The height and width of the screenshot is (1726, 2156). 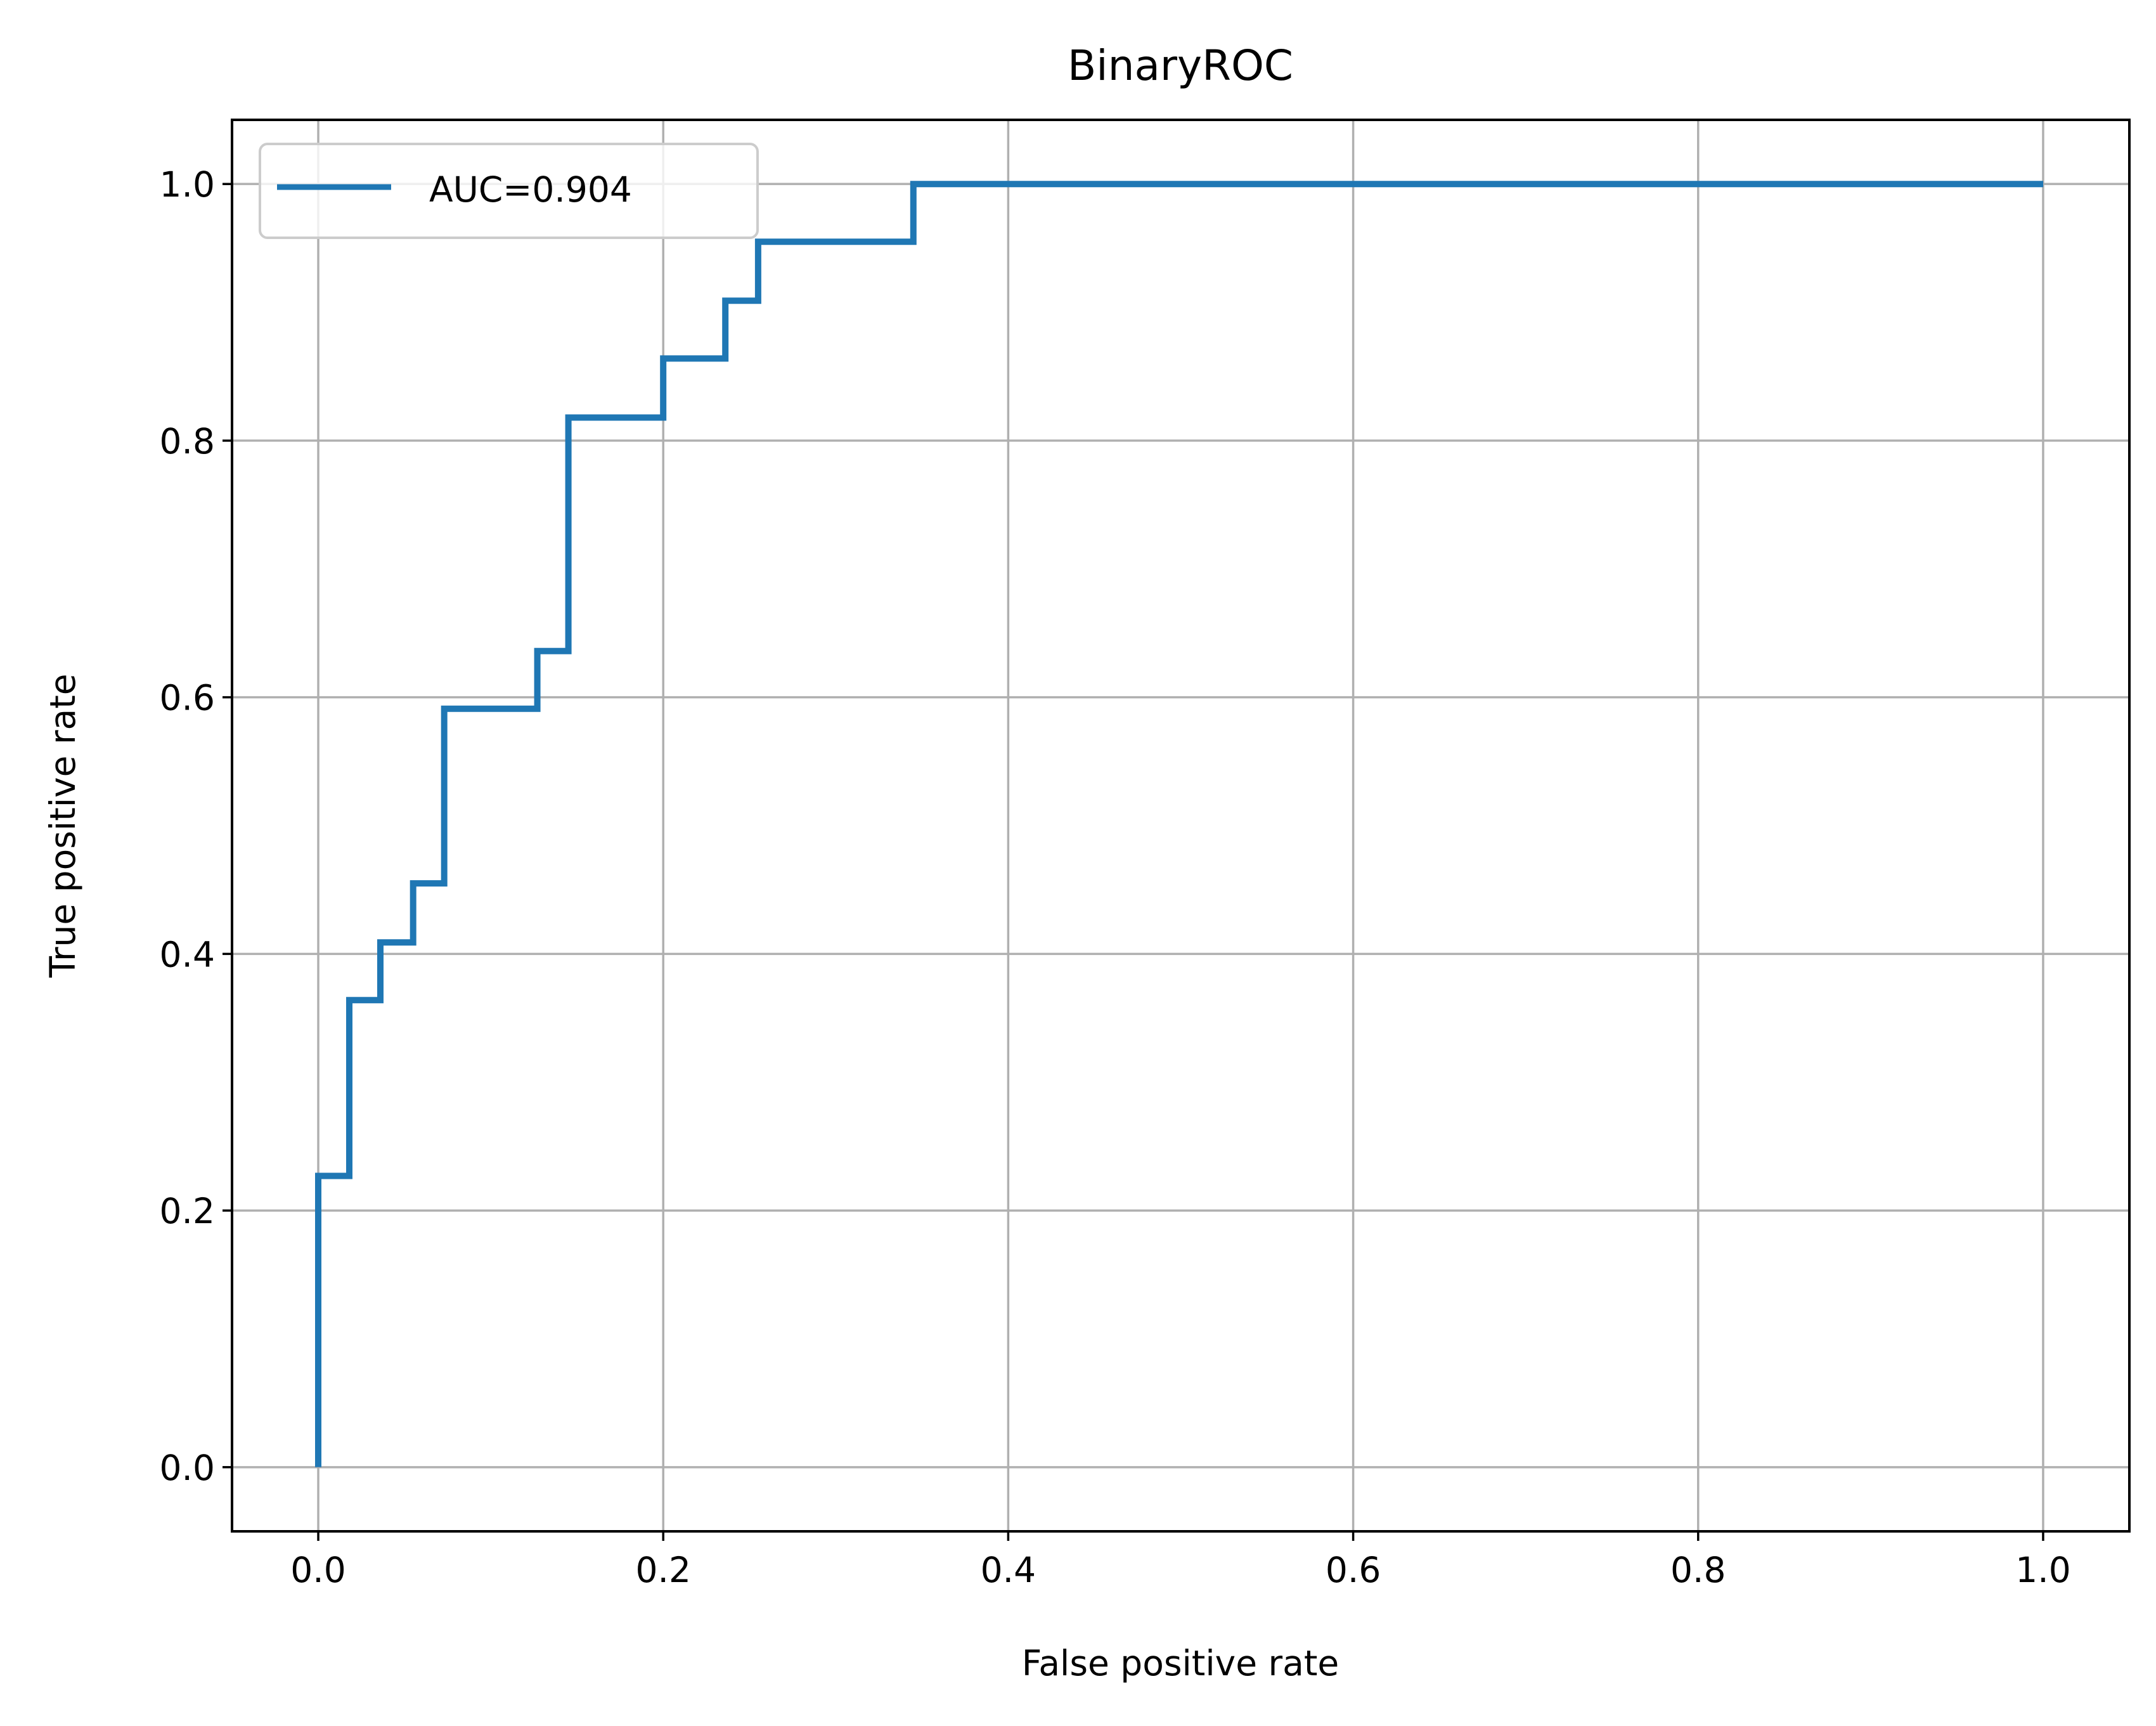 What do you see at coordinates (63, 825) in the screenshot?
I see `y-axis-label: True positive rate` at bounding box center [63, 825].